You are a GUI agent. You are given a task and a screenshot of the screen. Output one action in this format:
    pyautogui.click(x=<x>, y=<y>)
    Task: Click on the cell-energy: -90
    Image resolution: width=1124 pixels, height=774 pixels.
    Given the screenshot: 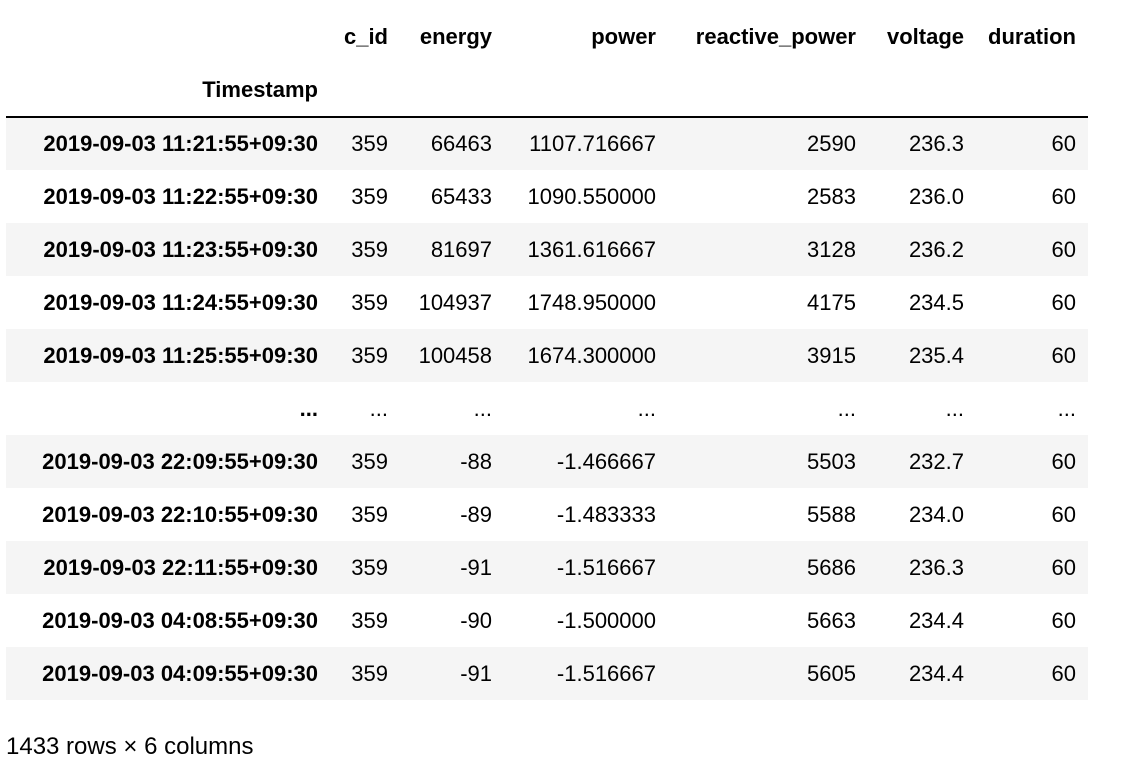 What is the action you would take?
    pyautogui.click(x=476, y=620)
    